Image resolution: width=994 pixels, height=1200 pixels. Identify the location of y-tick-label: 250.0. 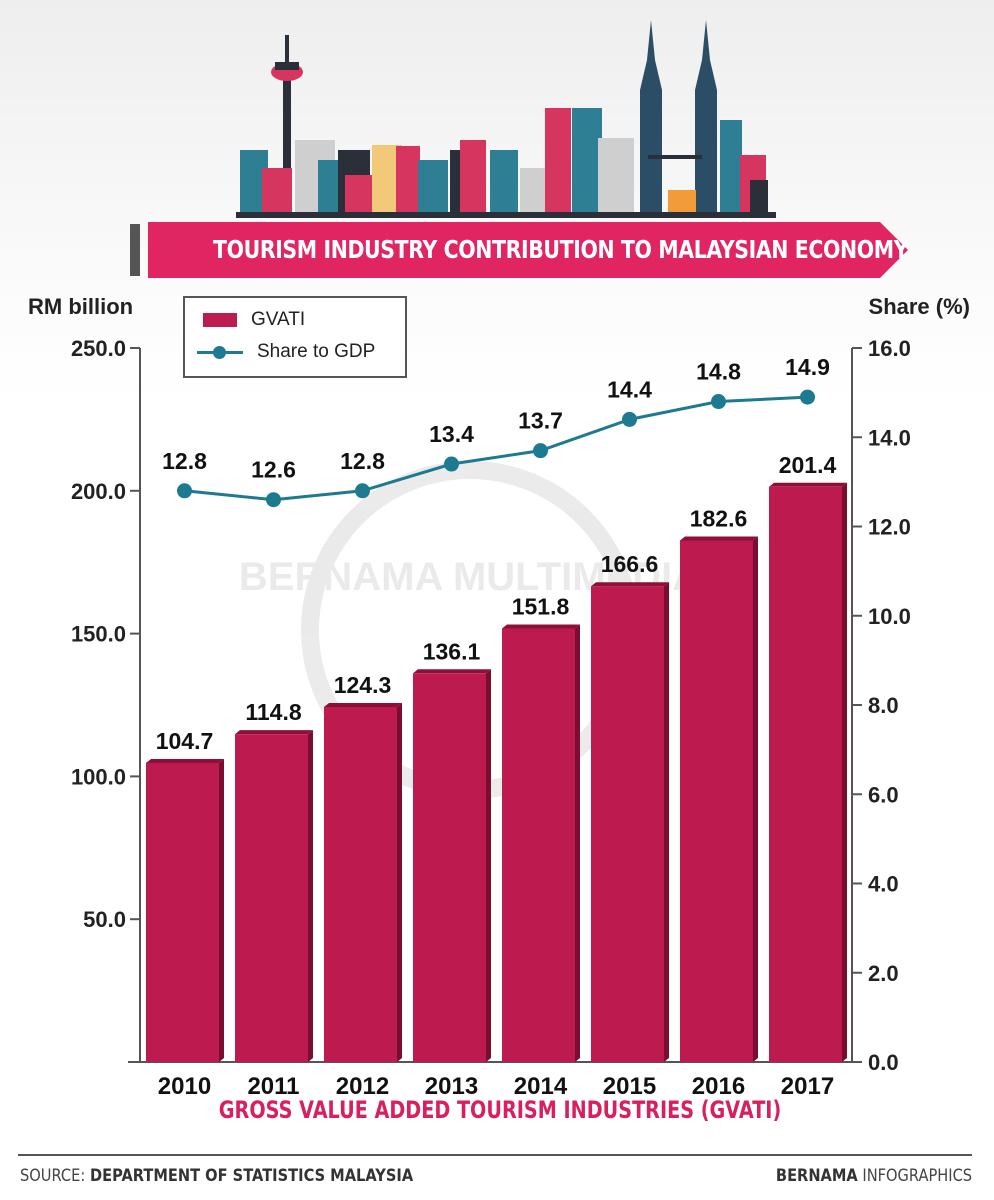
(98, 348).